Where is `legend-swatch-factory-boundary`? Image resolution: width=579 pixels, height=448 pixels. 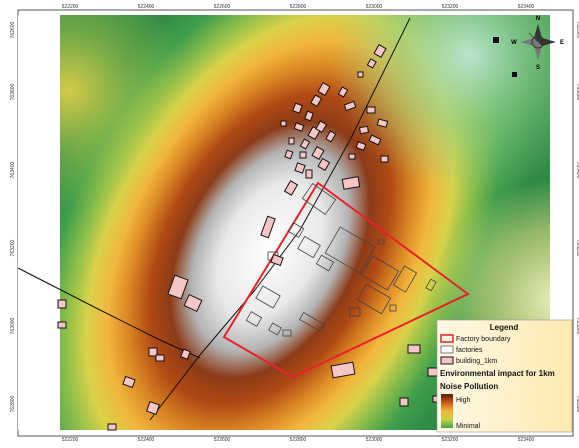
legend-swatch-factory-boundary is located at coordinates (447, 338).